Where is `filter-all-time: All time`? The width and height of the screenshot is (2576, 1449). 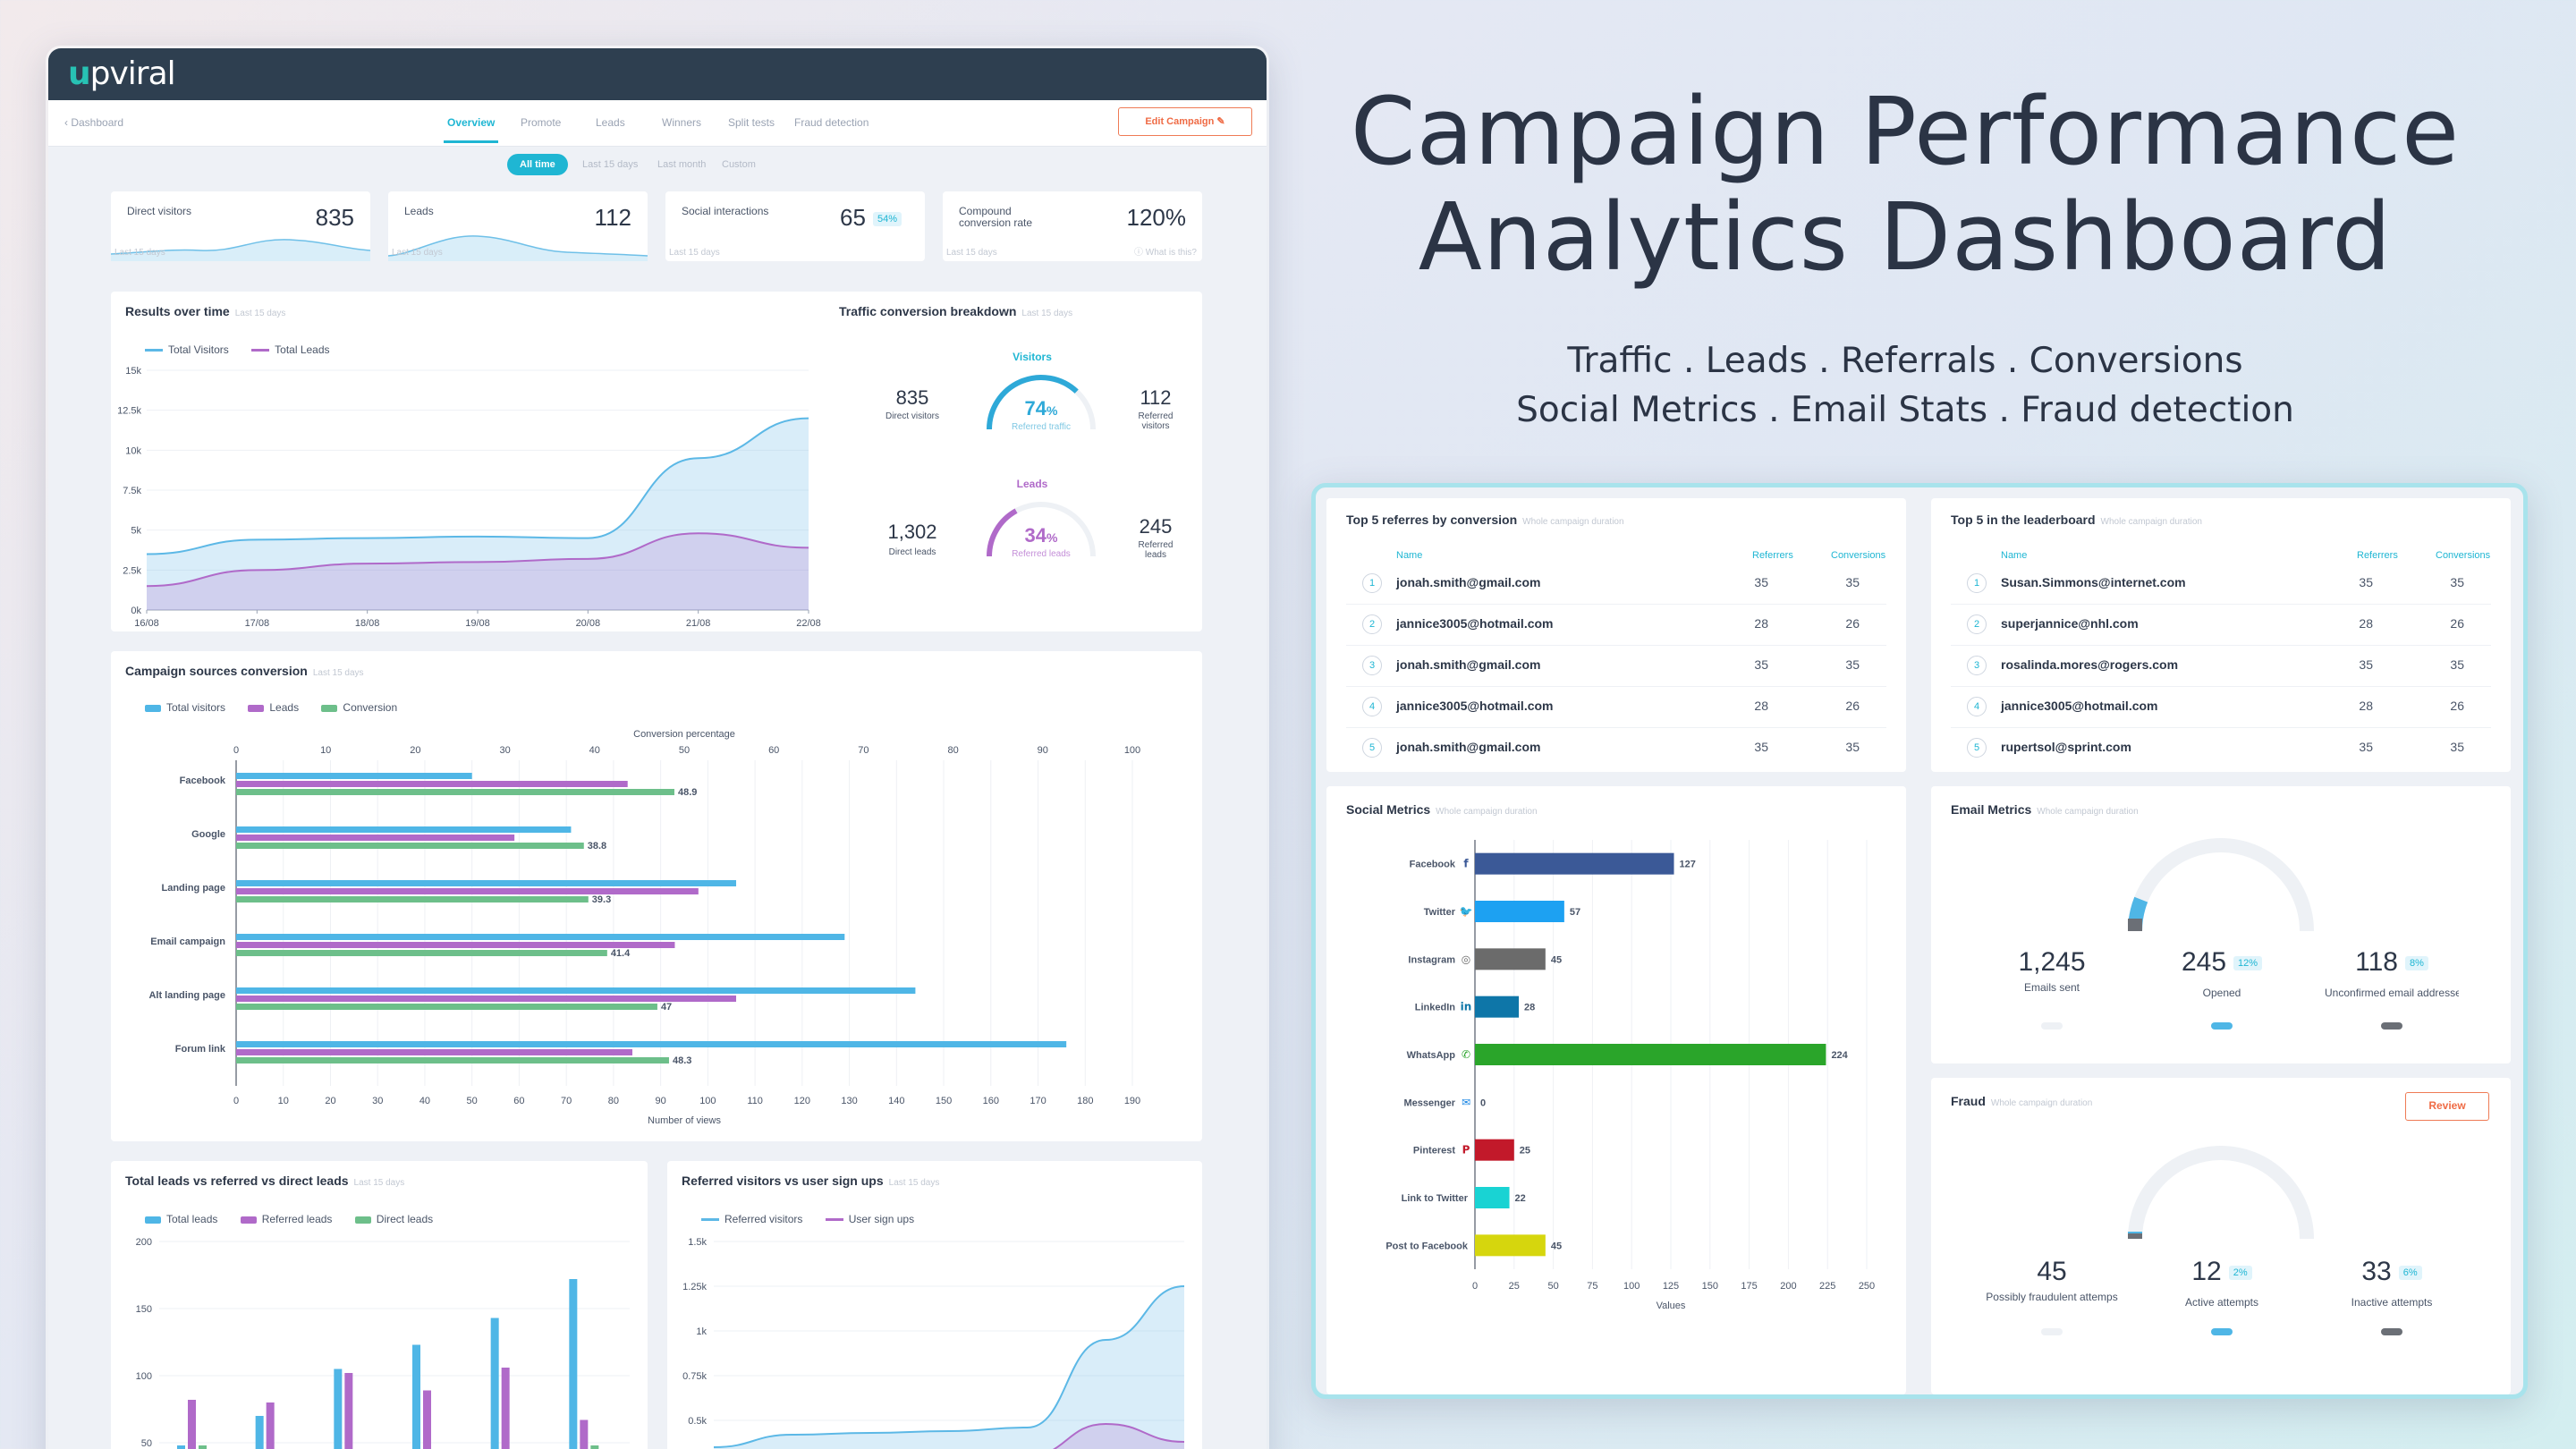
filter-all-time: All time is located at coordinates (537, 164).